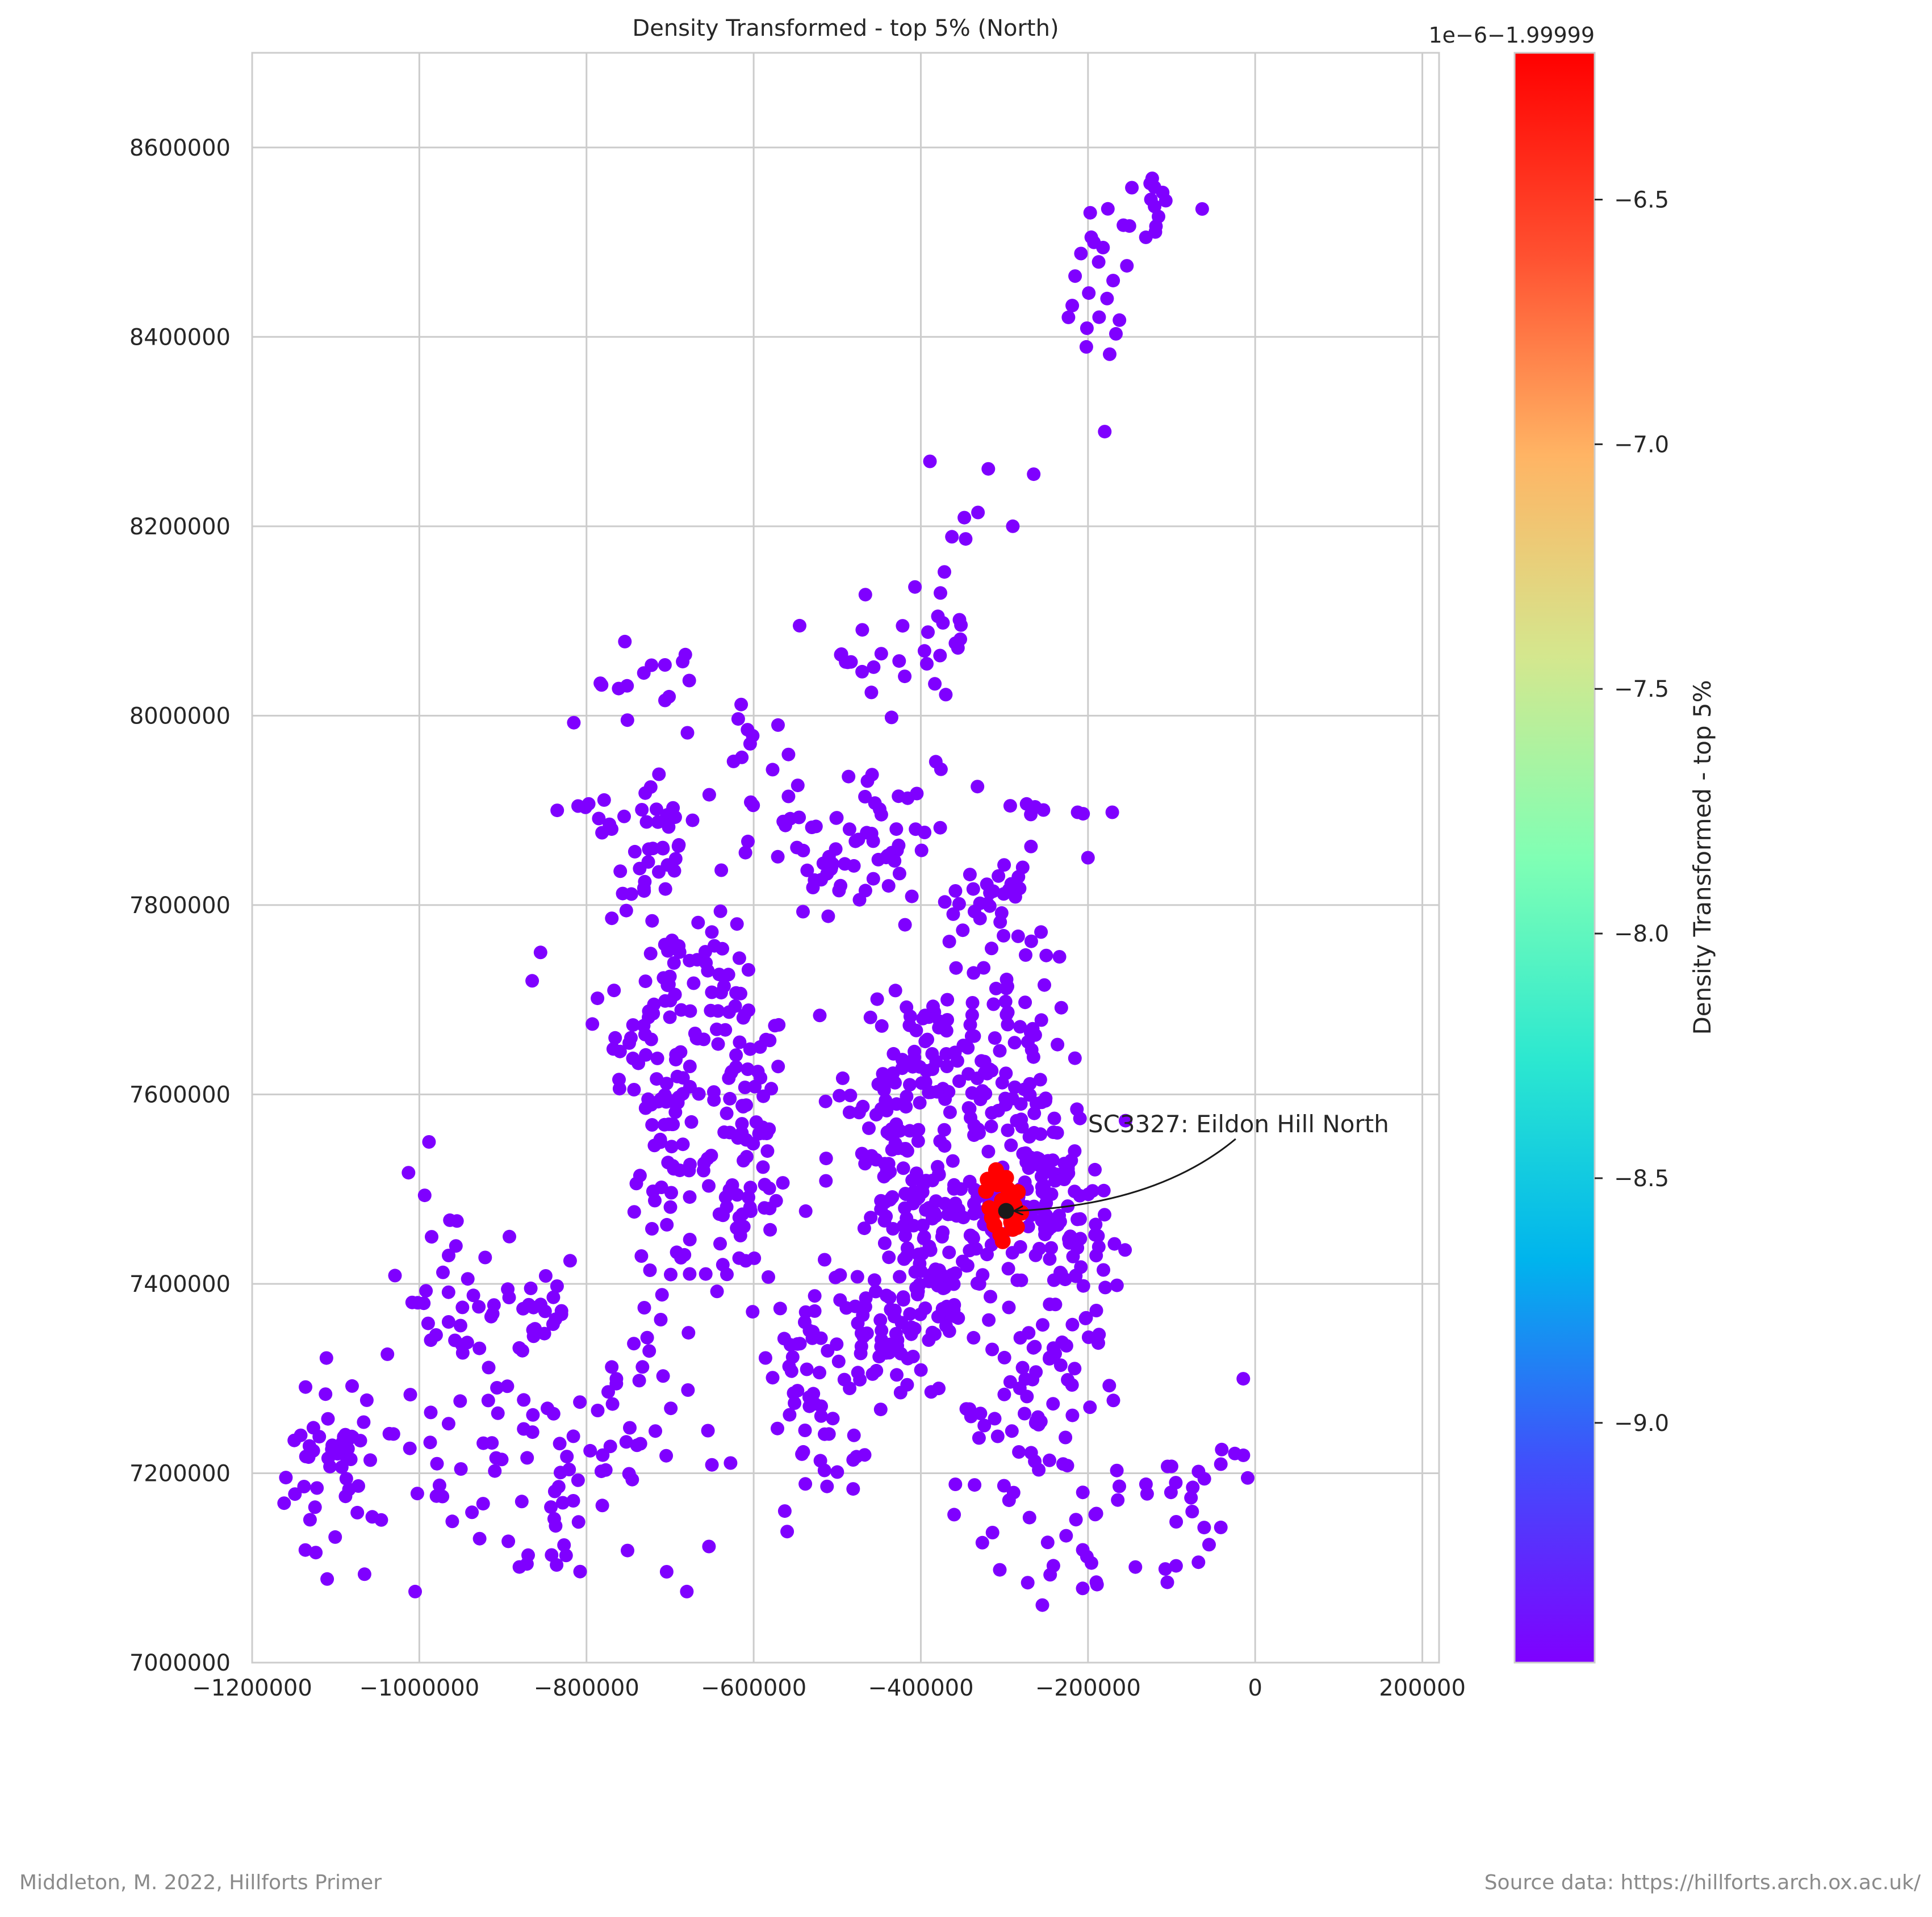 The height and width of the screenshot is (1917, 1932). Describe the element at coordinates (753, 1688) in the screenshot. I see `x-tick-label: −600000` at that location.